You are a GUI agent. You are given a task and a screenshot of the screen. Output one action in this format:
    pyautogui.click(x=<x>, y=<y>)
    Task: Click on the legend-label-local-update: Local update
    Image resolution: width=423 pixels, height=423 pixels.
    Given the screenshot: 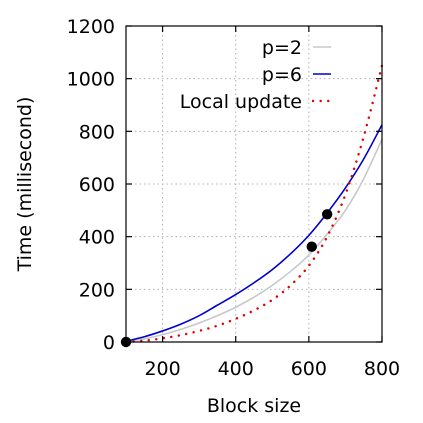 What is the action you would take?
    pyautogui.click(x=241, y=102)
    